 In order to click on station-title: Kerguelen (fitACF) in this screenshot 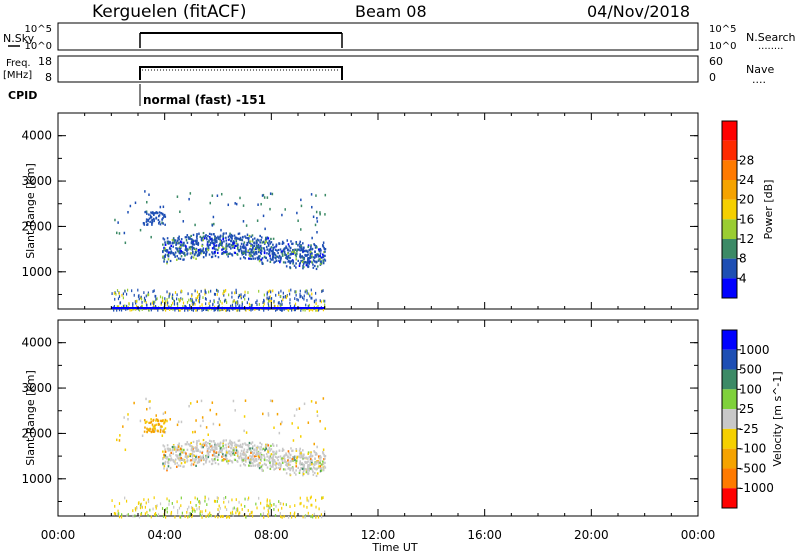, I will do `click(169, 12)`.